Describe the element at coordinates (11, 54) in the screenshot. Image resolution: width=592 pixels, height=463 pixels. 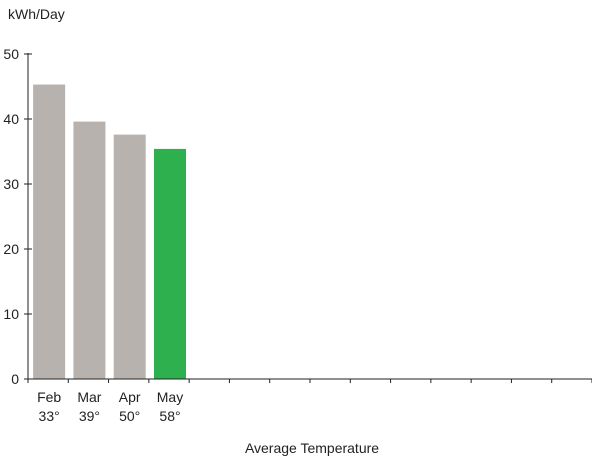
I see `y-tick-label: 50` at that location.